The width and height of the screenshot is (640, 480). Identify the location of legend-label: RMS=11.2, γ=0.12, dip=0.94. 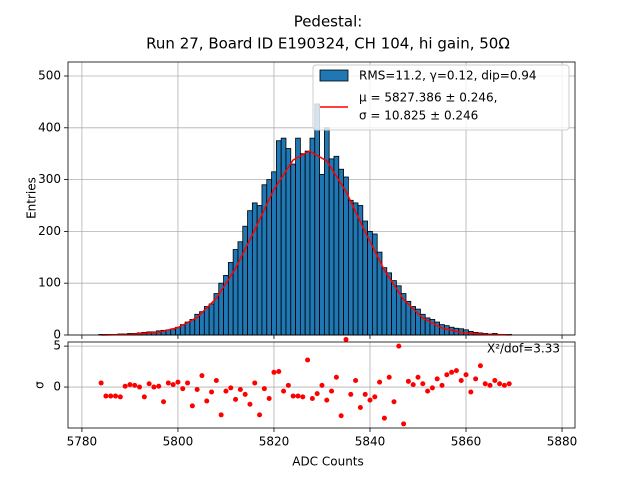
(448, 76).